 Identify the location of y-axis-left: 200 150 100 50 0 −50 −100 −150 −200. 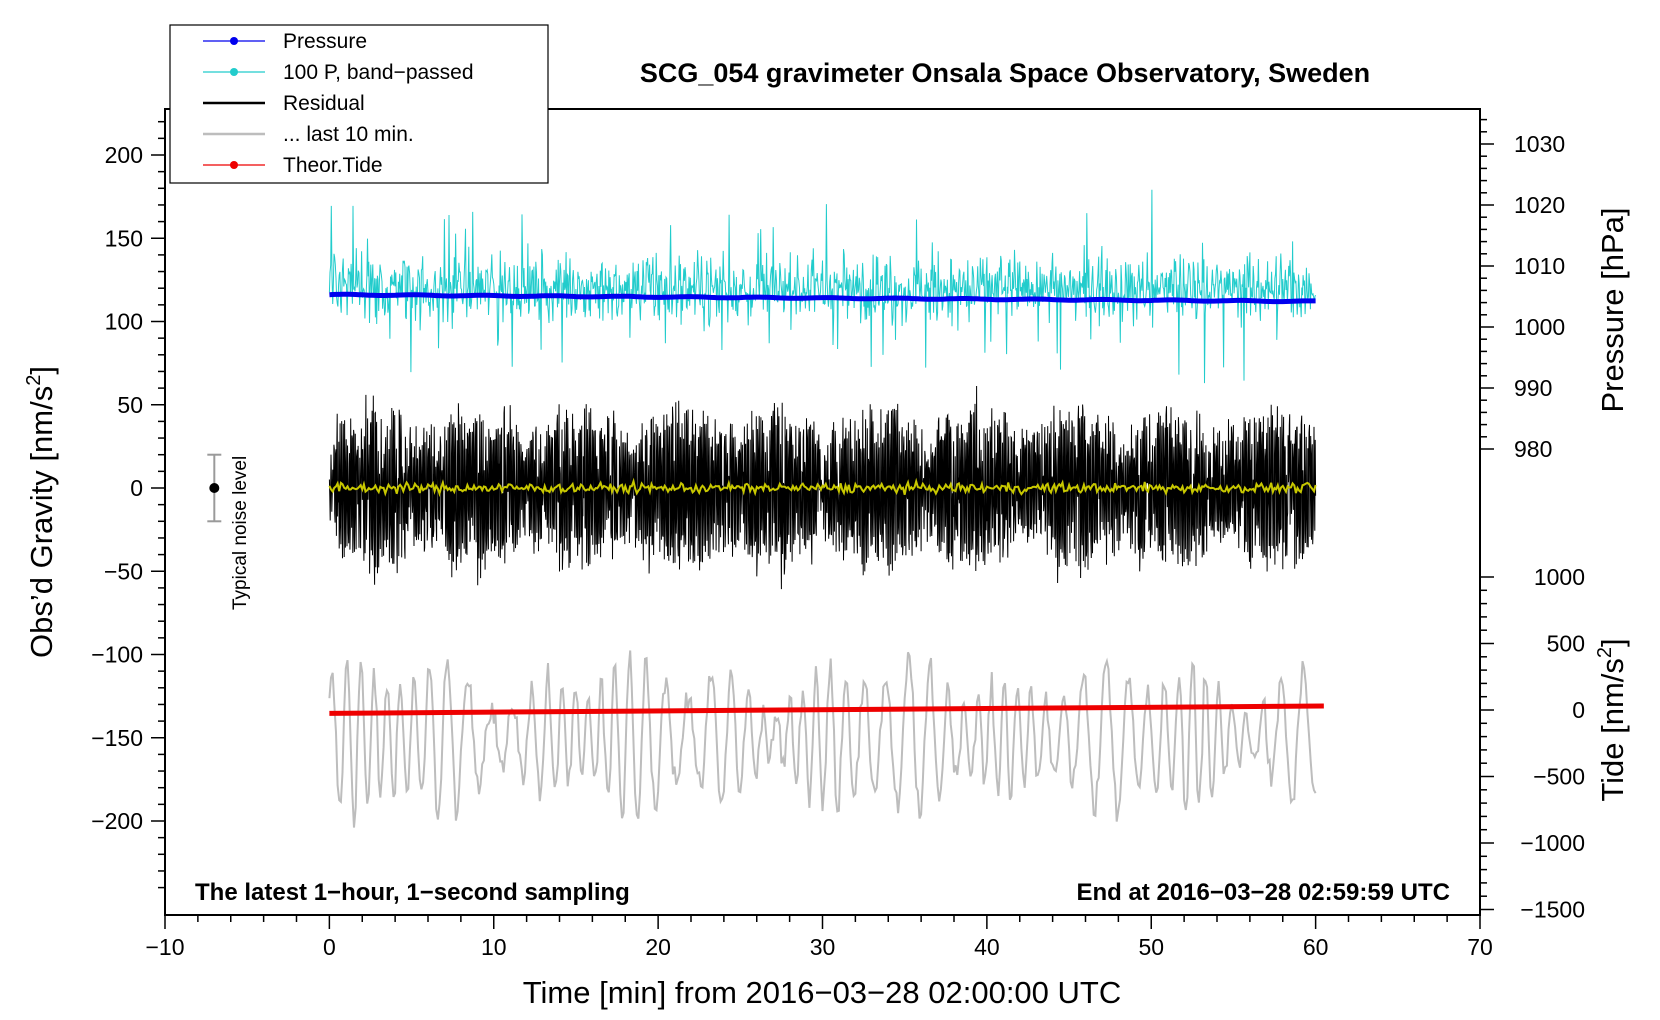
(128, 504).